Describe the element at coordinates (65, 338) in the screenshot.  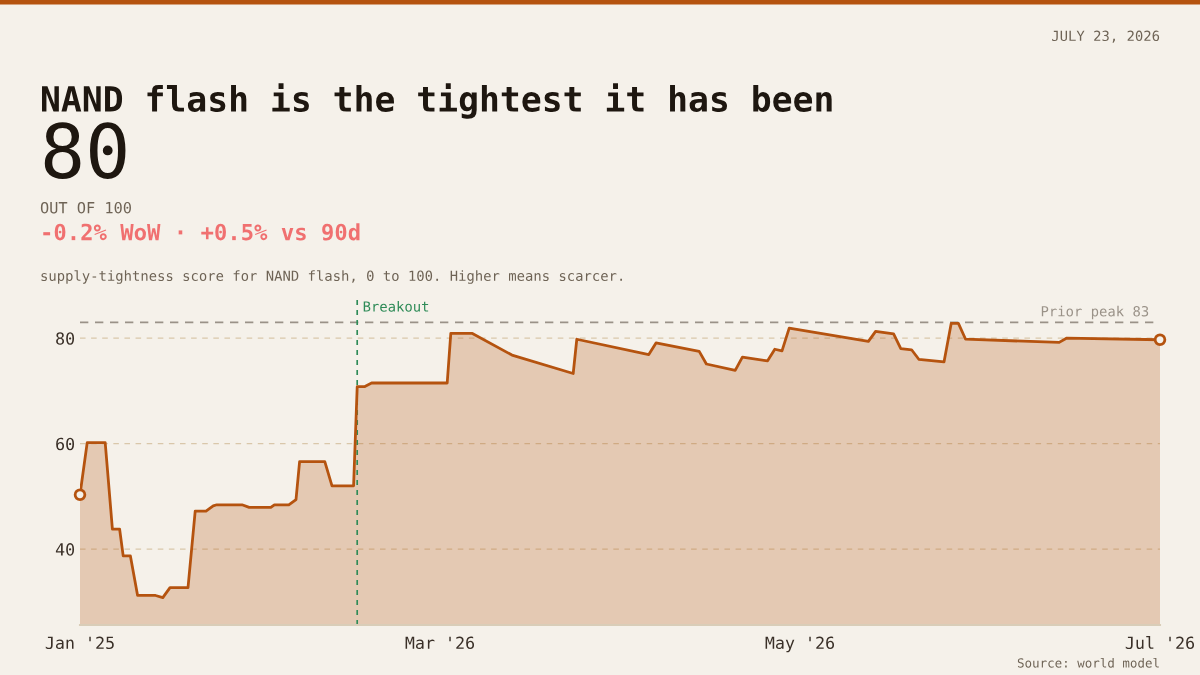
I see `y-tick-label: 80` at that location.